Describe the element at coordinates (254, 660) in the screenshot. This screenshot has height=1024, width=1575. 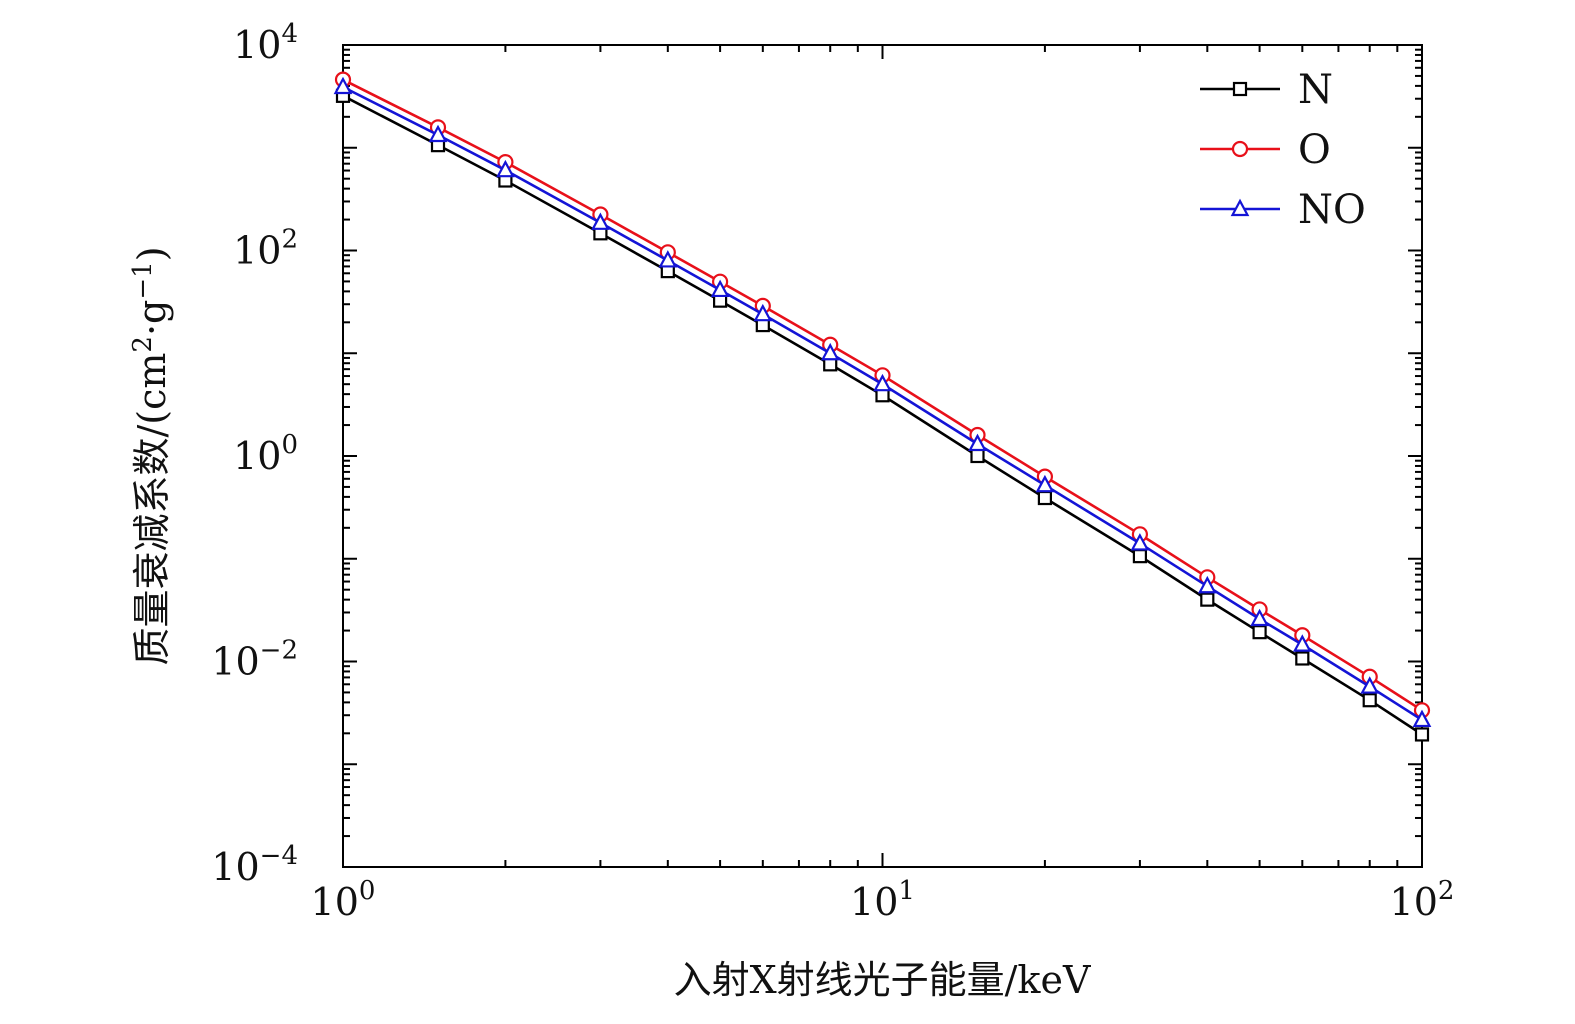
I see `y-tick-label: 10⁻²` at that location.